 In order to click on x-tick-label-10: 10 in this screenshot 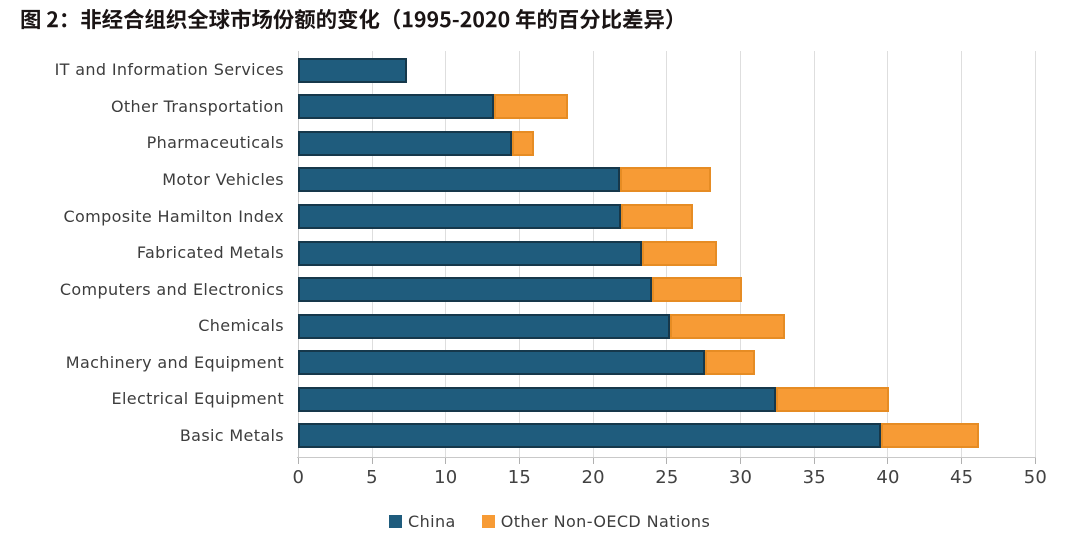, I will do `click(446, 477)`.